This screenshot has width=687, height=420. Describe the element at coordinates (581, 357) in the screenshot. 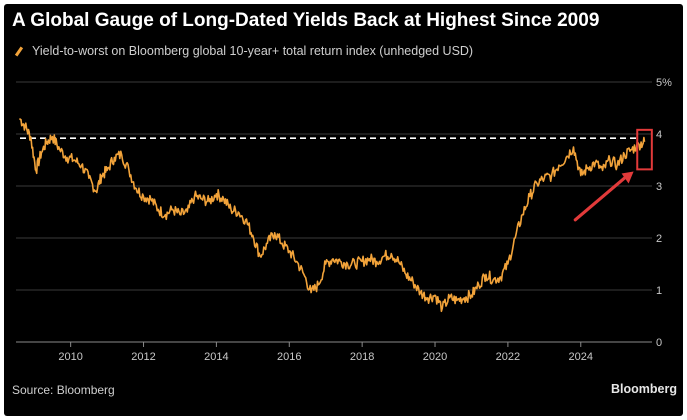

I see `x-tick-label: 2024` at that location.